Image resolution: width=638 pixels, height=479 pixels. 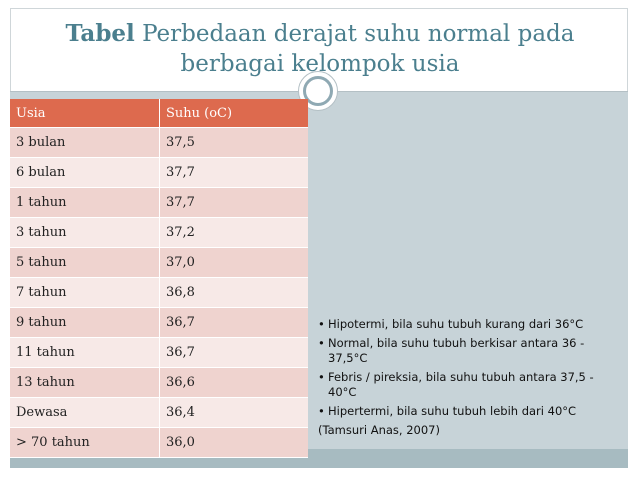 What do you see at coordinates (85, 292) in the screenshot?
I see `age-cell: 7 tahun` at bounding box center [85, 292].